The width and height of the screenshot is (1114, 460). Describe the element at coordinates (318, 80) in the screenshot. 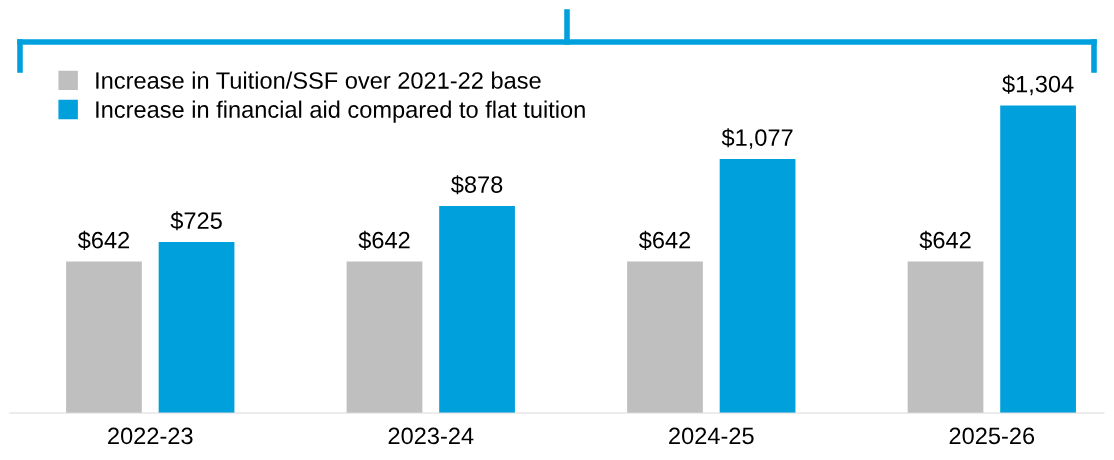

I see `legend-label: Increase in Tuition/SSF over 2021-22 base` at that location.